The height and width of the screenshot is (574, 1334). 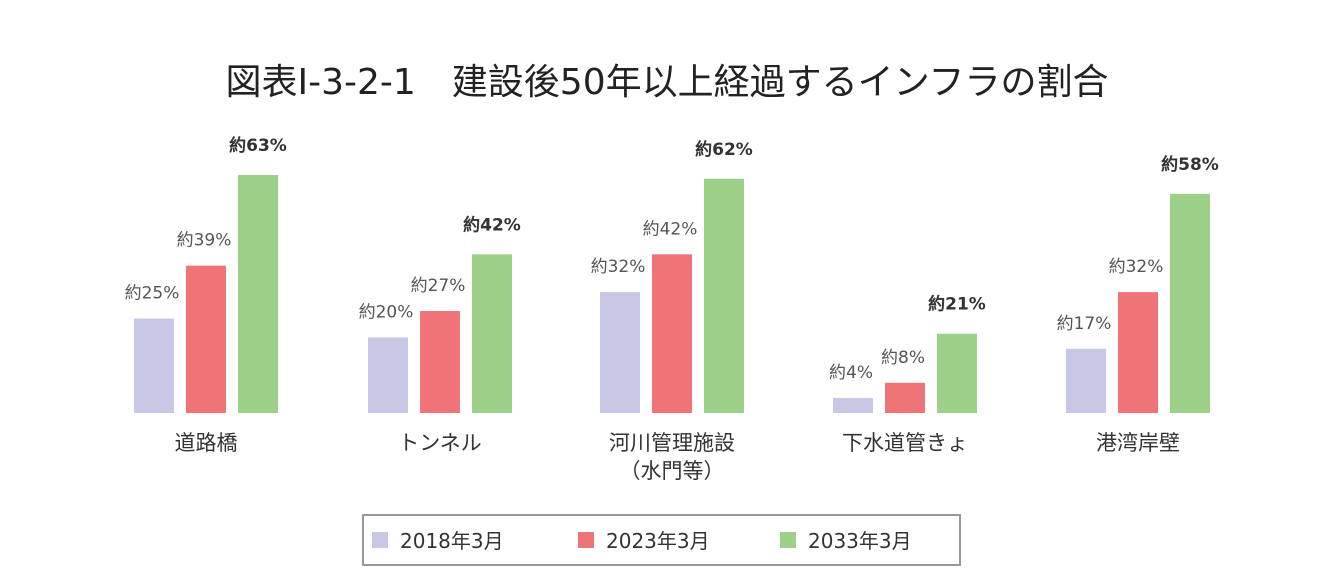 I want to click on data-label: 約20%, so click(x=386, y=312).